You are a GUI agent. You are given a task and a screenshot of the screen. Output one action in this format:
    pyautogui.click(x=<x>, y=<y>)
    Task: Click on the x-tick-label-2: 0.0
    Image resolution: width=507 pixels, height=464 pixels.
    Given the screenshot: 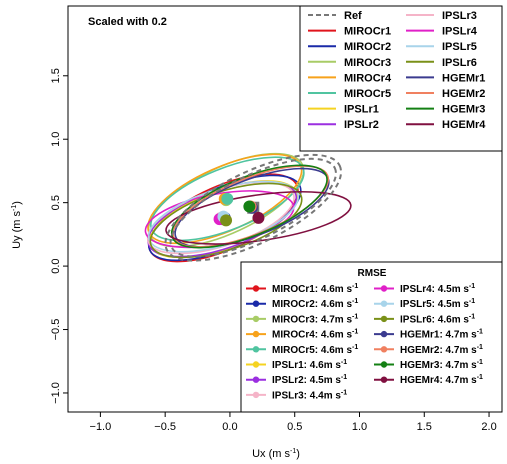 What is the action you would take?
    pyautogui.click(x=229, y=427)
    